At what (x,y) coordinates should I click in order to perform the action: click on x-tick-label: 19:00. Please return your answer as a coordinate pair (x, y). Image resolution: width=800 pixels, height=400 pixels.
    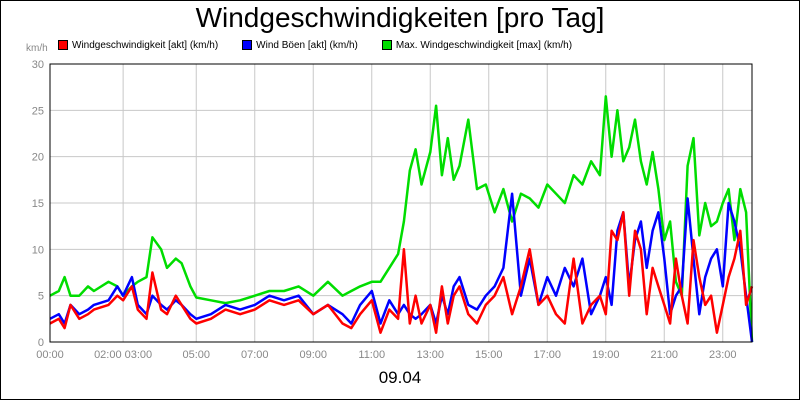
    Looking at the image, I should click on (606, 355).